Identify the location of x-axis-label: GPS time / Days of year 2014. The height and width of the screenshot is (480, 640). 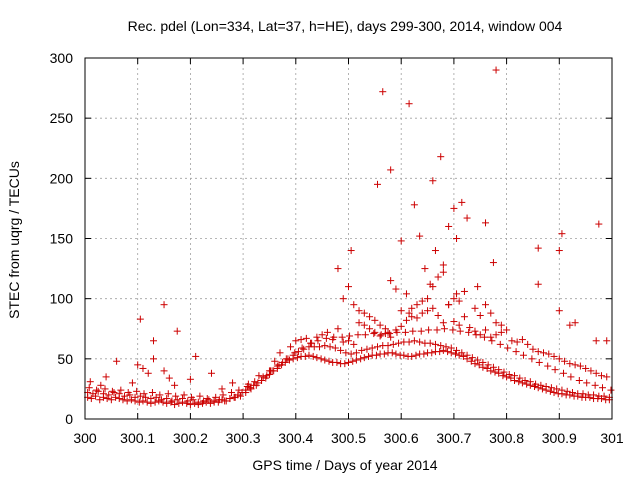
(344, 465).